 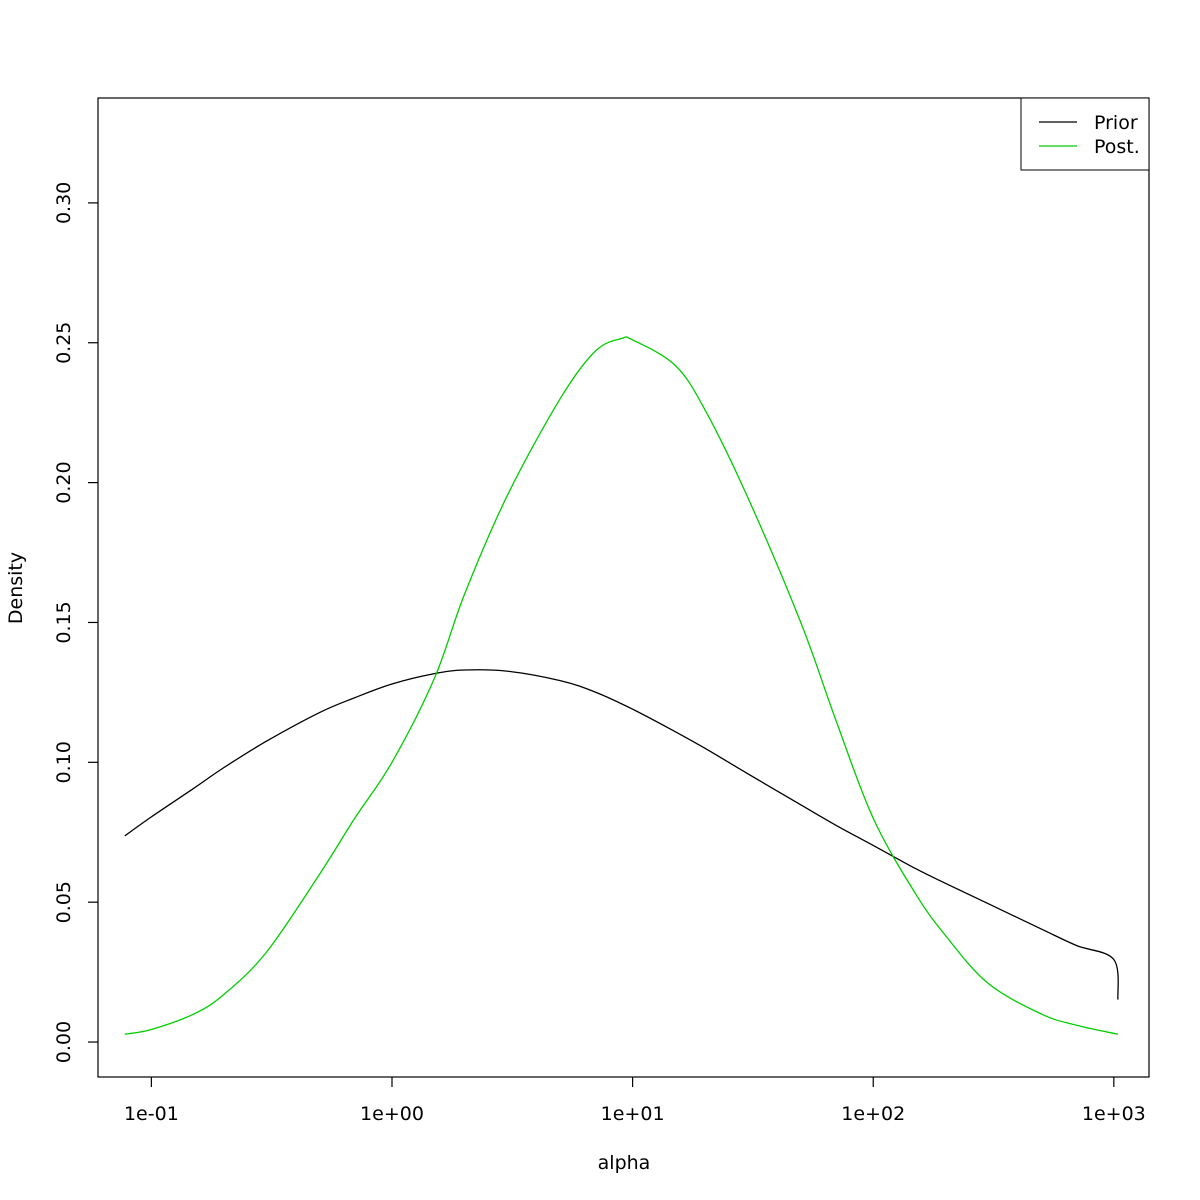 What do you see at coordinates (151, 1114) in the screenshot?
I see `x-tick-label: 1e-01` at bounding box center [151, 1114].